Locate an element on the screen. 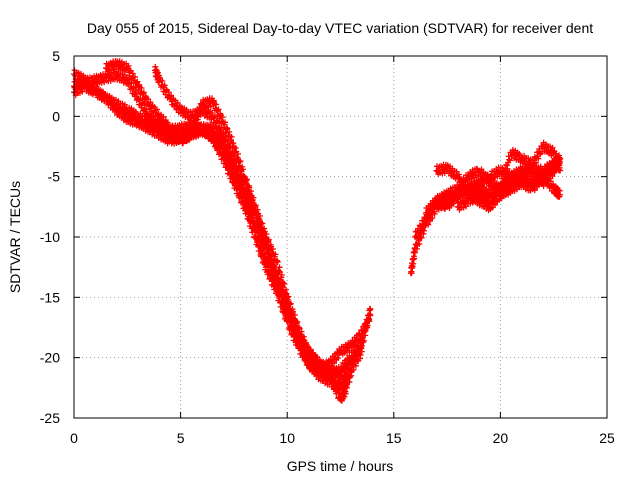 This screenshot has width=640, height=480. y-tick-label: -15 is located at coordinates (50, 297).